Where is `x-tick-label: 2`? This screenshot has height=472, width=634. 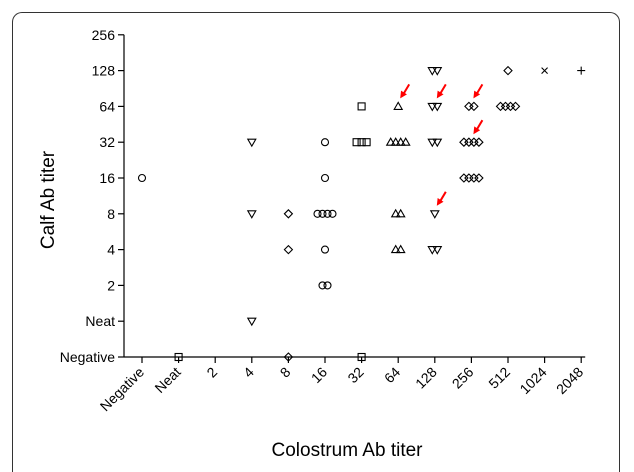
x-tick-label: 2 is located at coordinates (211, 372).